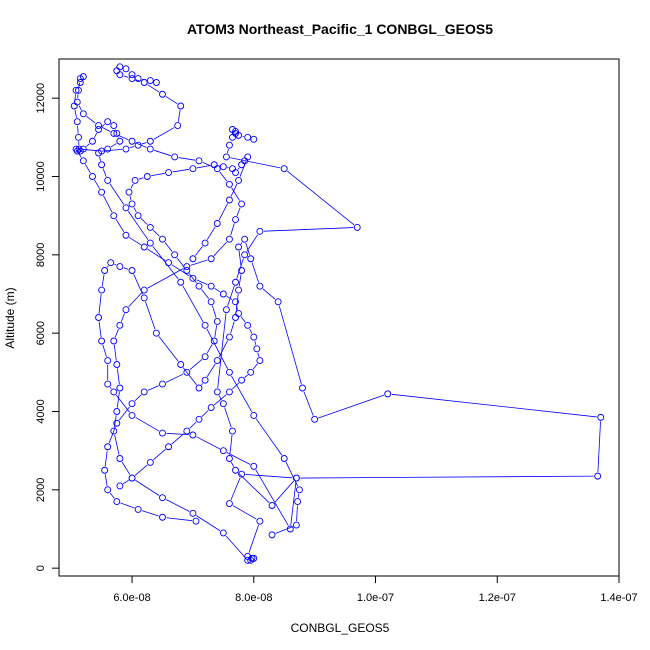 This screenshot has width=650, height=650. What do you see at coordinates (41, 411) in the screenshot?
I see `y-tick-label: 4000` at bounding box center [41, 411].